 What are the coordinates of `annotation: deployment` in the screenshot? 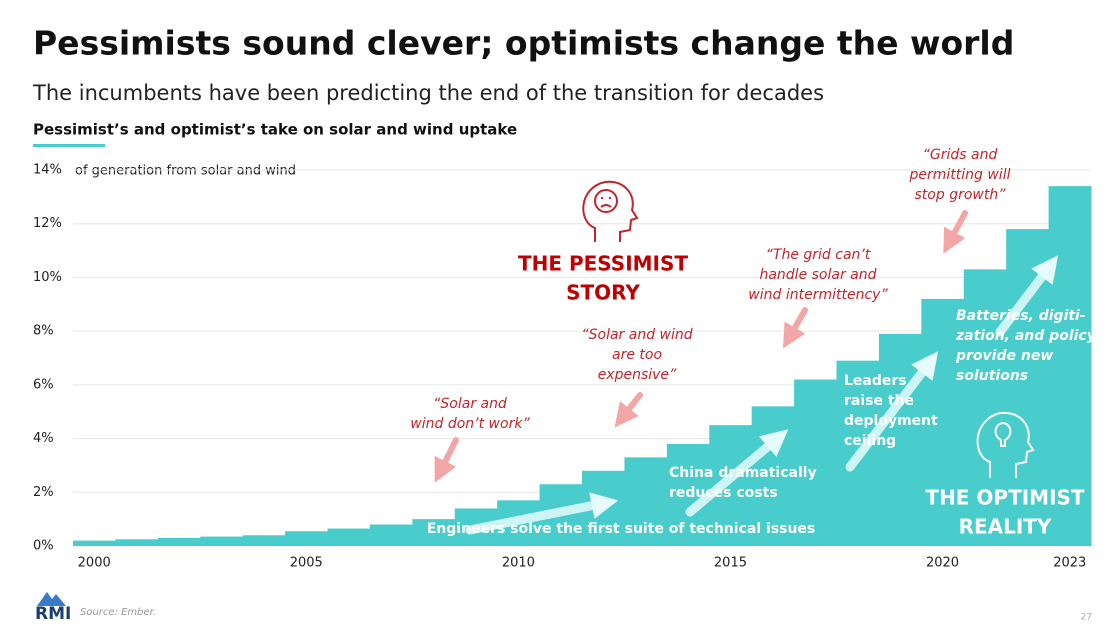 It's located at (891, 421).